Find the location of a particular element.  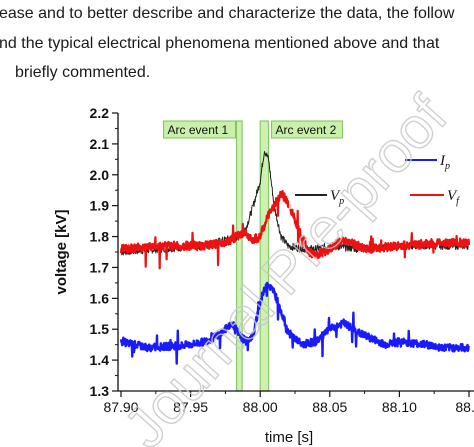

x-axis-label: time [s] is located at coordinates (289, 437).